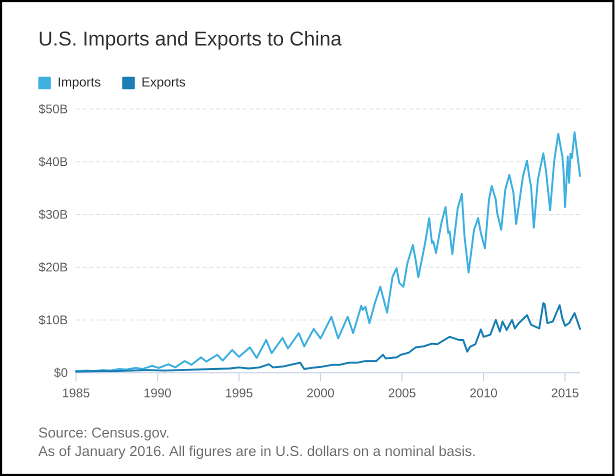  I want to click on text: As of January 2016. All figures are in U.S. dollars on a nominal basis., so click(256, 452).